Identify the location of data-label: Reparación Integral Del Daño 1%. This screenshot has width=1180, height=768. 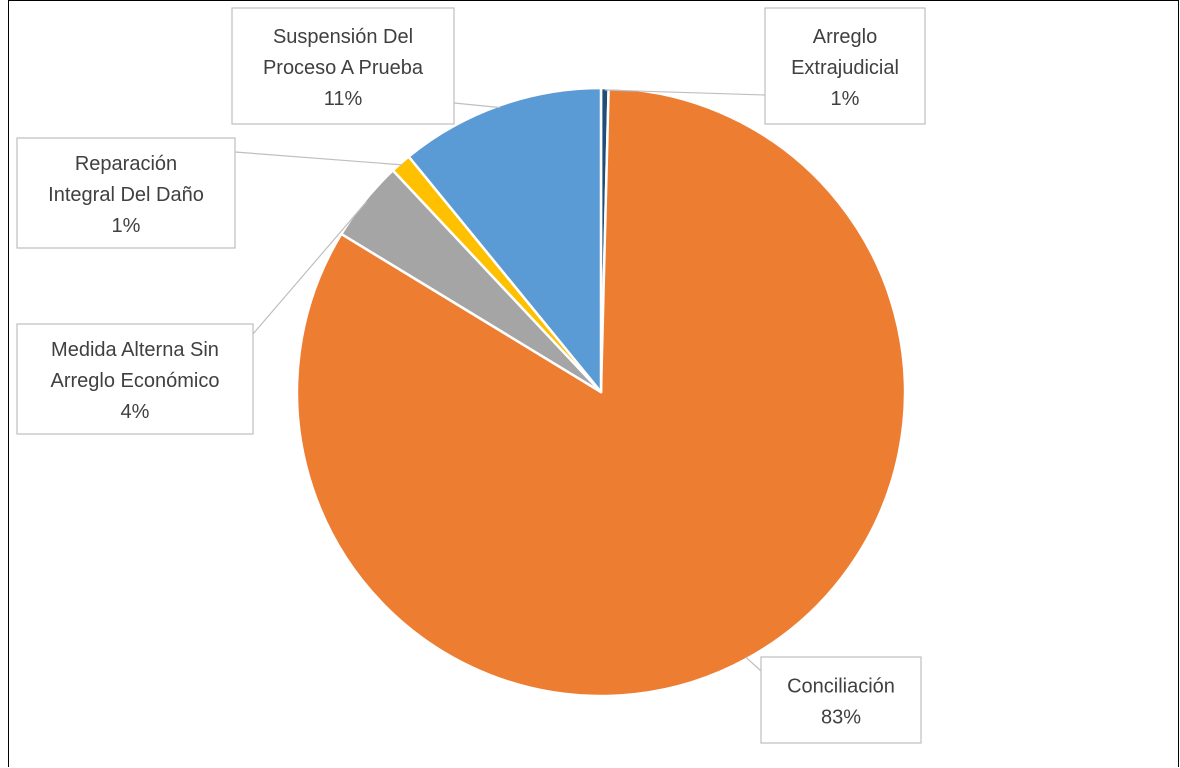
(126, 193).